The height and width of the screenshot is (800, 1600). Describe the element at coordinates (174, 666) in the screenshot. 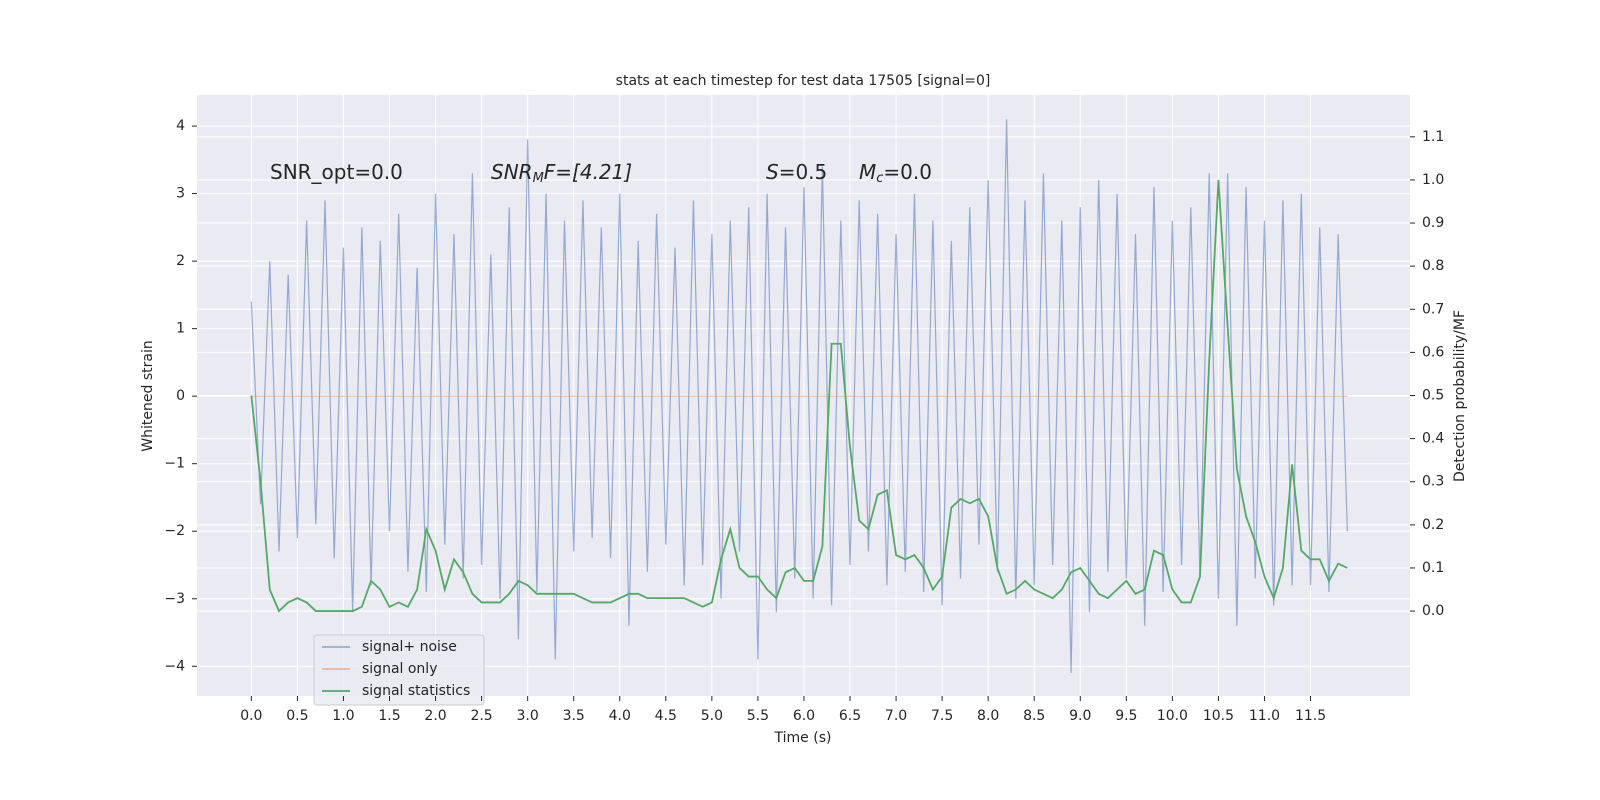

I see `y-tick-label: −4` at that location.